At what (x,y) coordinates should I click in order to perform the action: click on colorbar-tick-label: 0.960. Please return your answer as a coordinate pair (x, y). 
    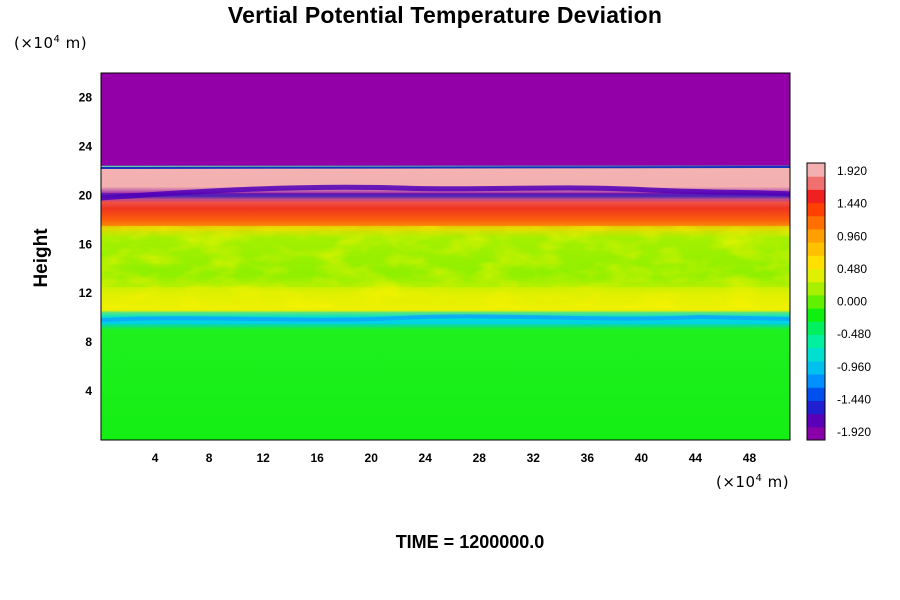
    Looking at the image, I should click on (852, 236).